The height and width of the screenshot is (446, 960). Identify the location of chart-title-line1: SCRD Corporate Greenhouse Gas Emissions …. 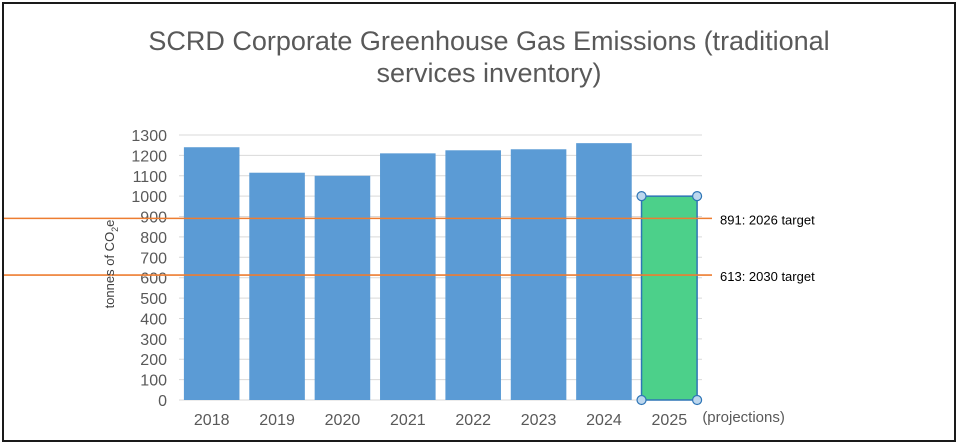
(488, 41).